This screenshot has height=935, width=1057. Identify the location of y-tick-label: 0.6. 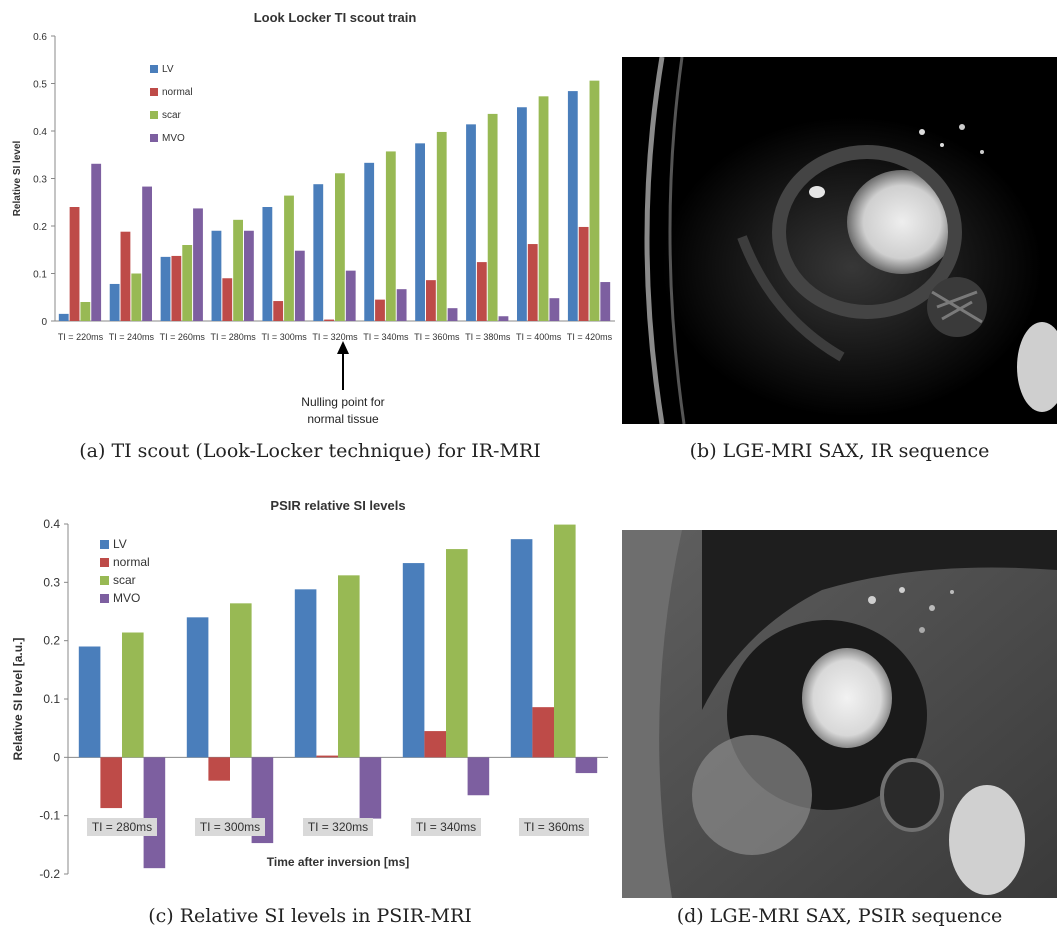
(40, 37).